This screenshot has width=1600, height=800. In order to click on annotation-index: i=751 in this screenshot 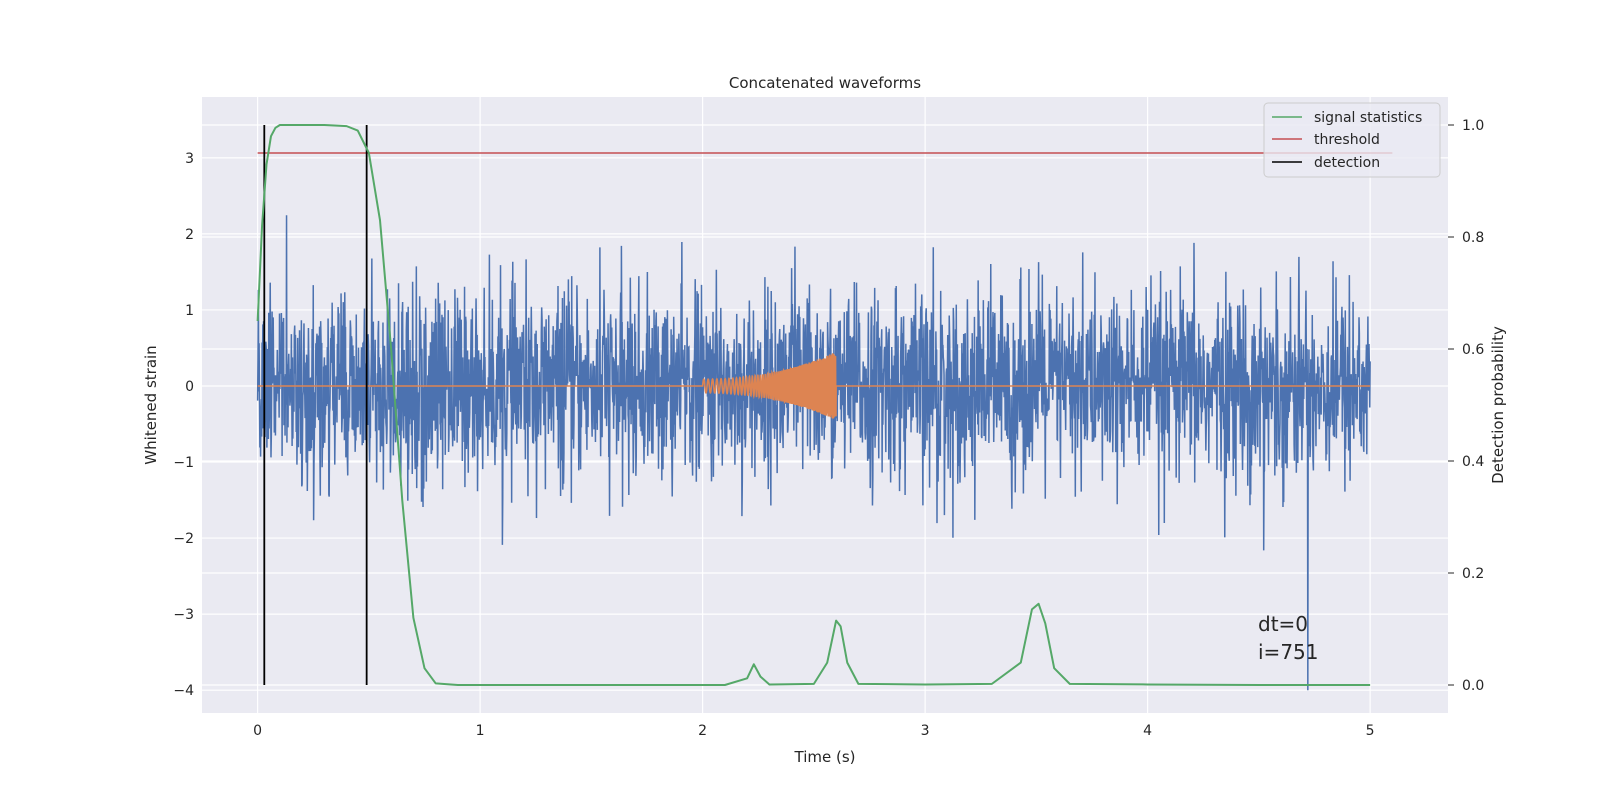, I will do `click(1288, 652)`.